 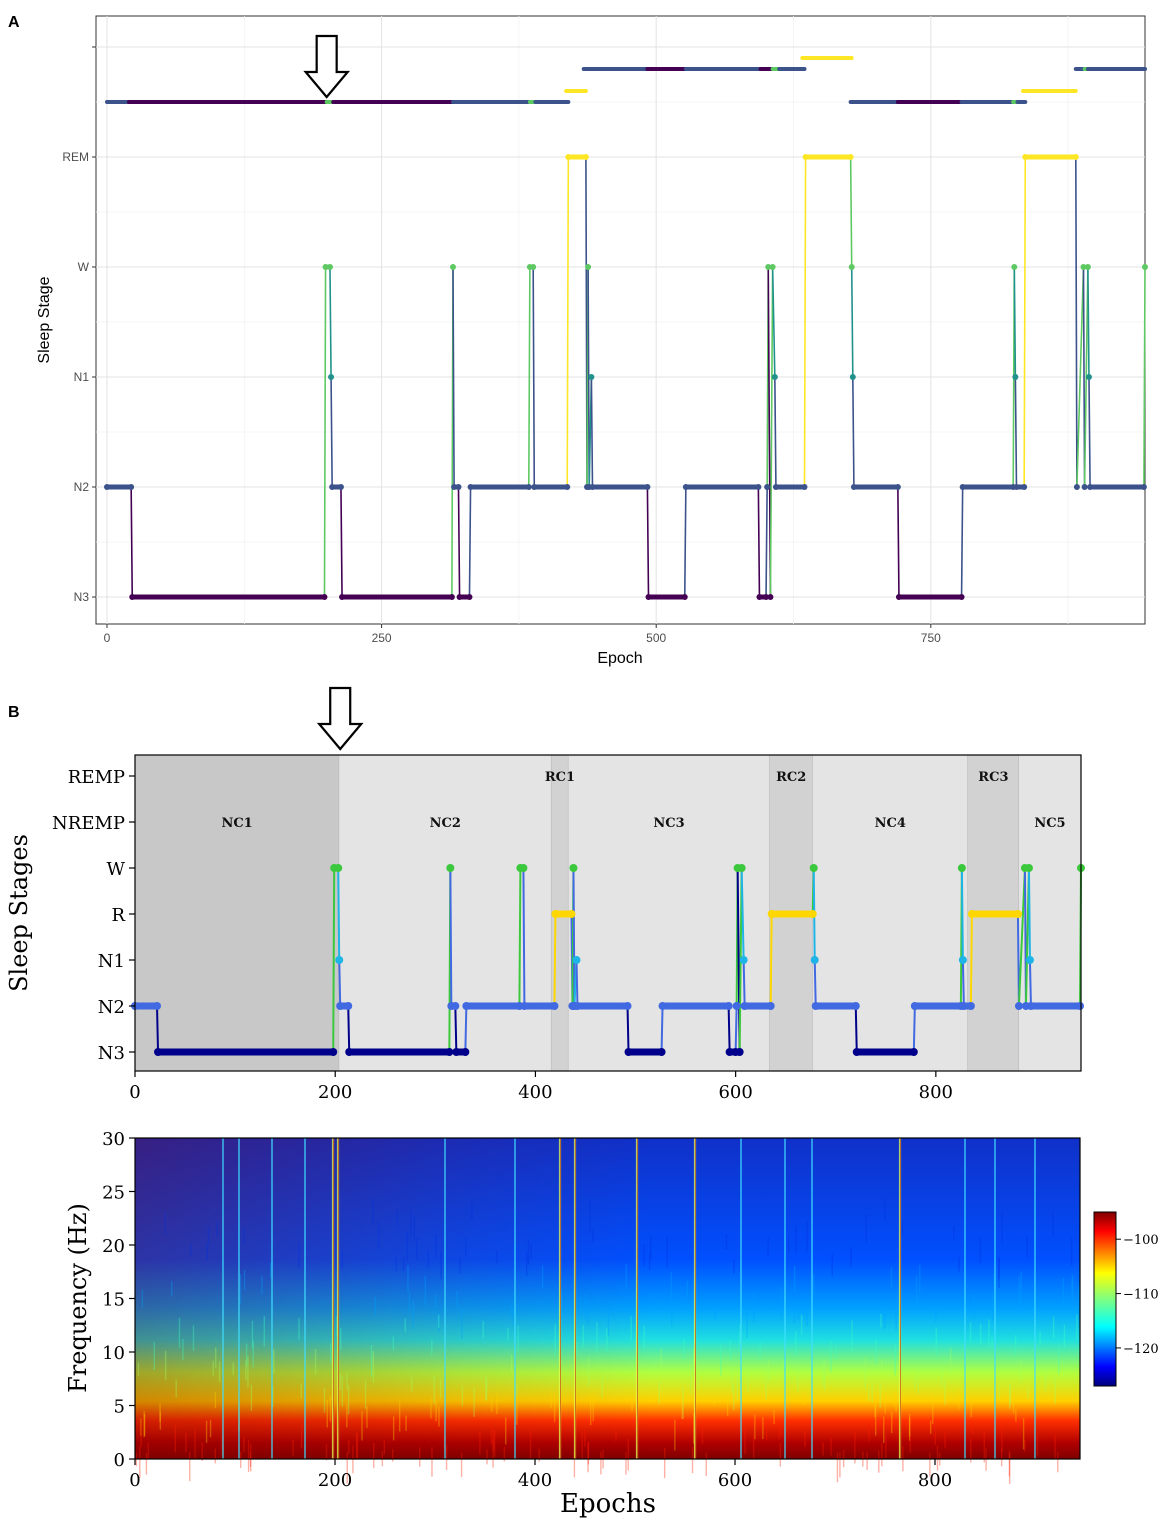 What do you see at coordinates (541, 1087) in the screenshot?
I see `panel-b-x-ticks: 0 200 400 600 800` at bounding box center [541, 1087].